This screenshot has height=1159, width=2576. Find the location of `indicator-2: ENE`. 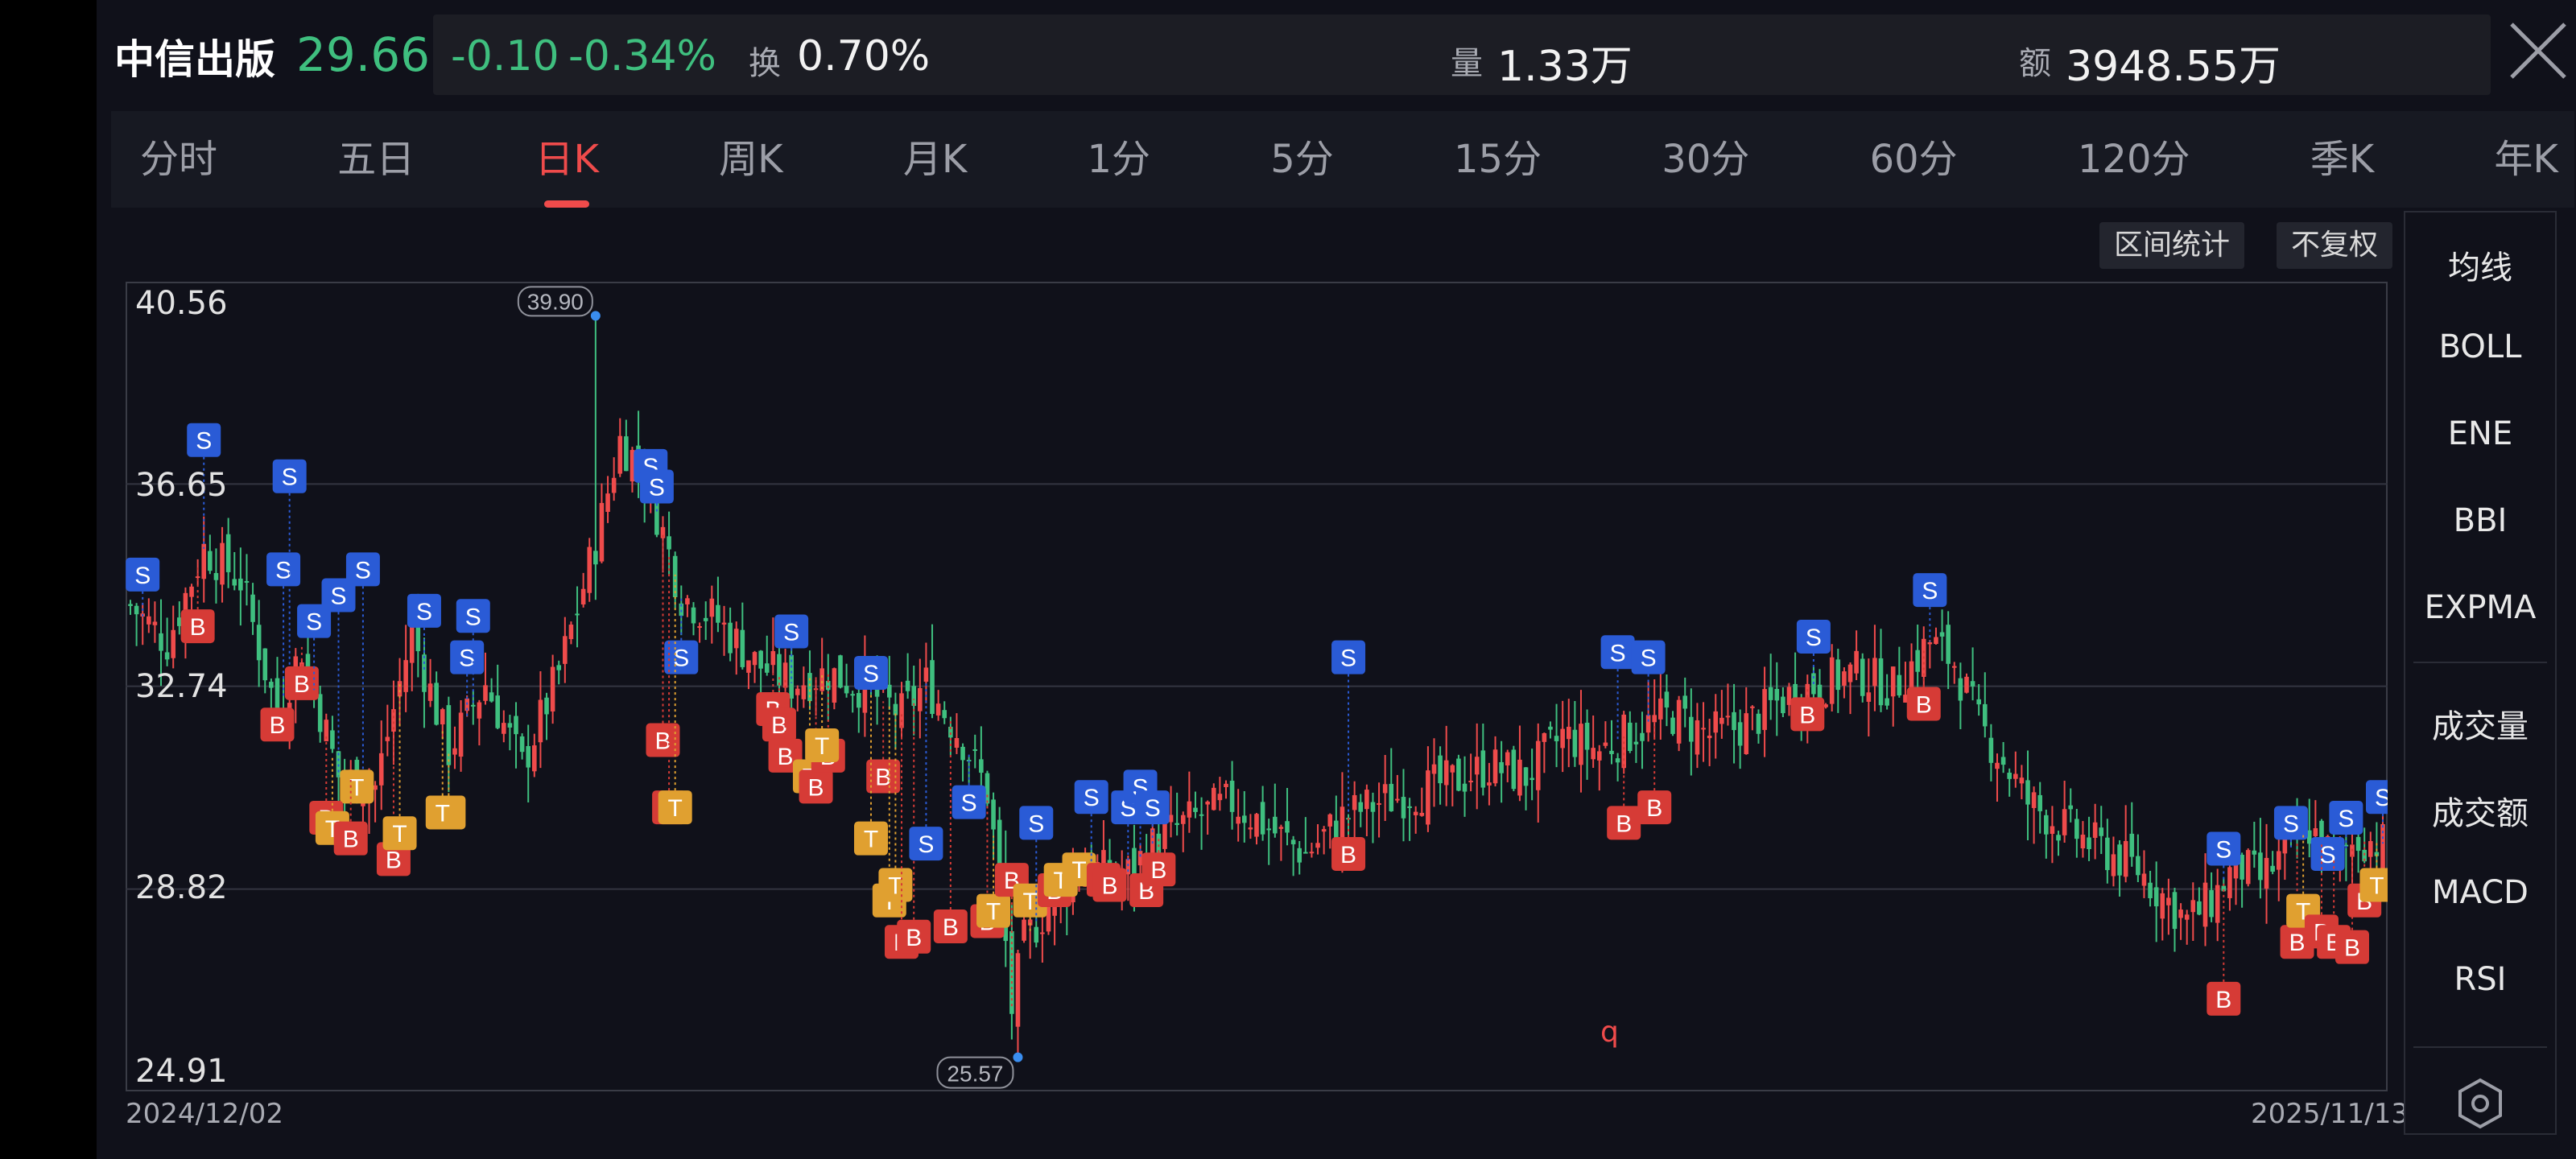

indicator-2: ENE is located at coordinates (2480, 433).